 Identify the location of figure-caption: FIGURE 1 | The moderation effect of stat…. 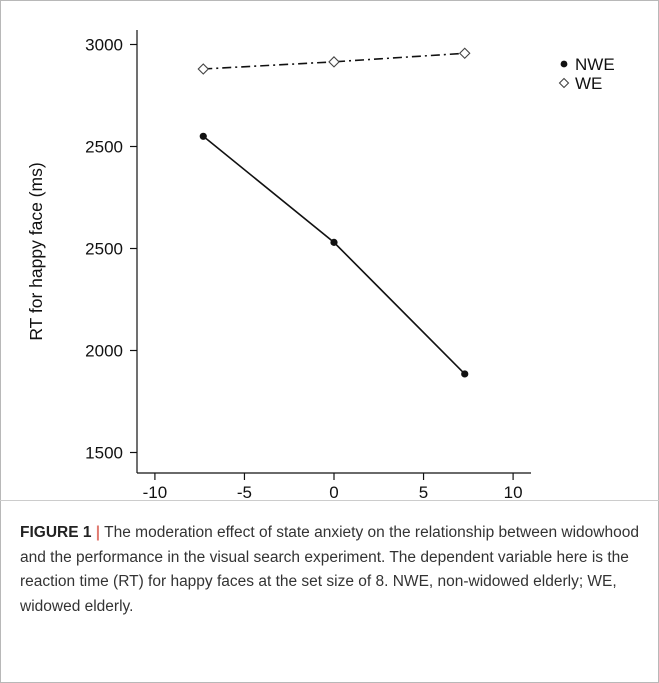
(330, 570).